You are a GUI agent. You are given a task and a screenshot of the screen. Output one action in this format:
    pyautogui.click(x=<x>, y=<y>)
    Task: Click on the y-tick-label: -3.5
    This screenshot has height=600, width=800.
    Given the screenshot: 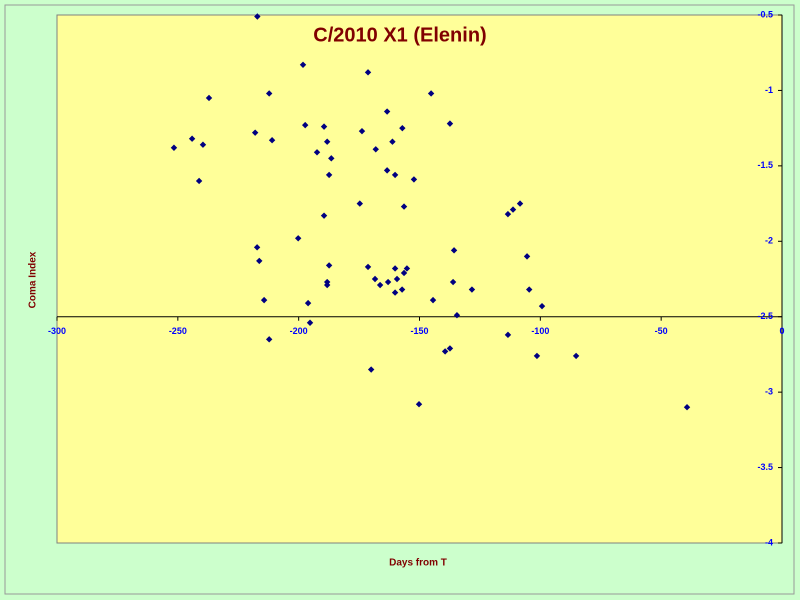 What is the action you would take?
    pyautogui.click(x=765, y=467)
    